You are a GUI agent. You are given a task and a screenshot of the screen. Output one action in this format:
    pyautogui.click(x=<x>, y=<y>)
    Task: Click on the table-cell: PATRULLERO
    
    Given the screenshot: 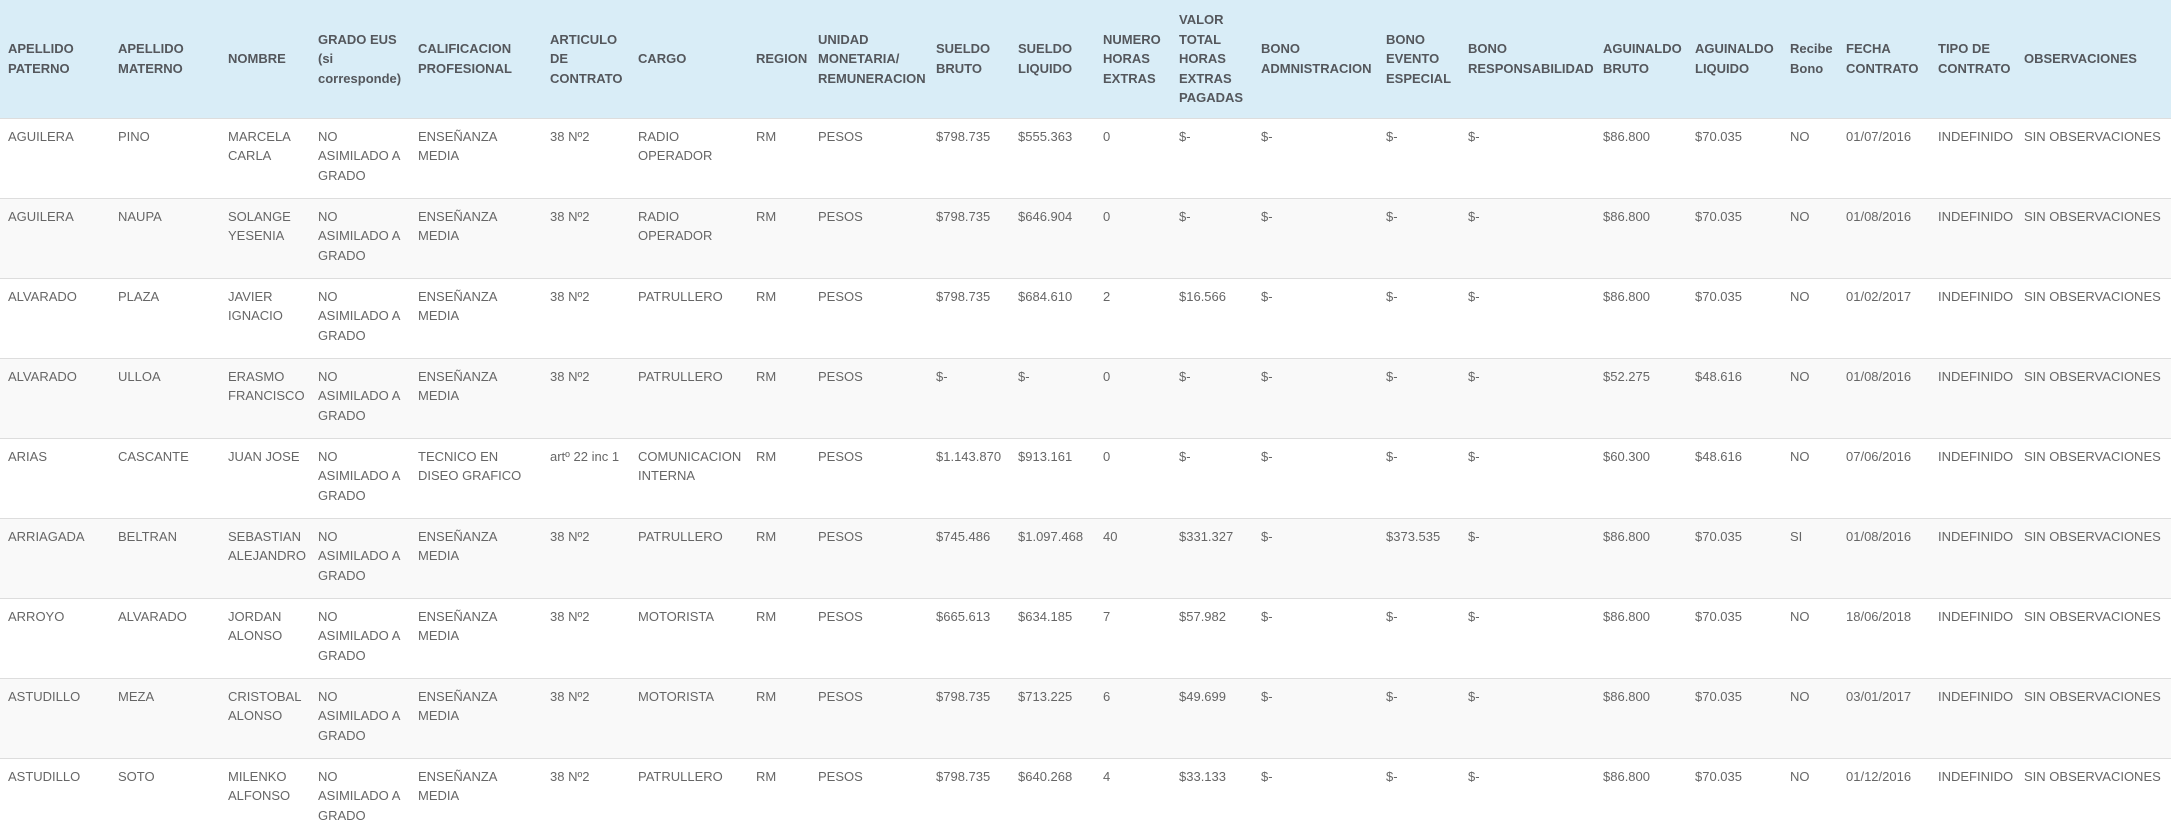 What is the action you would take?
    pyautogui.click(x=689, y=397)
    